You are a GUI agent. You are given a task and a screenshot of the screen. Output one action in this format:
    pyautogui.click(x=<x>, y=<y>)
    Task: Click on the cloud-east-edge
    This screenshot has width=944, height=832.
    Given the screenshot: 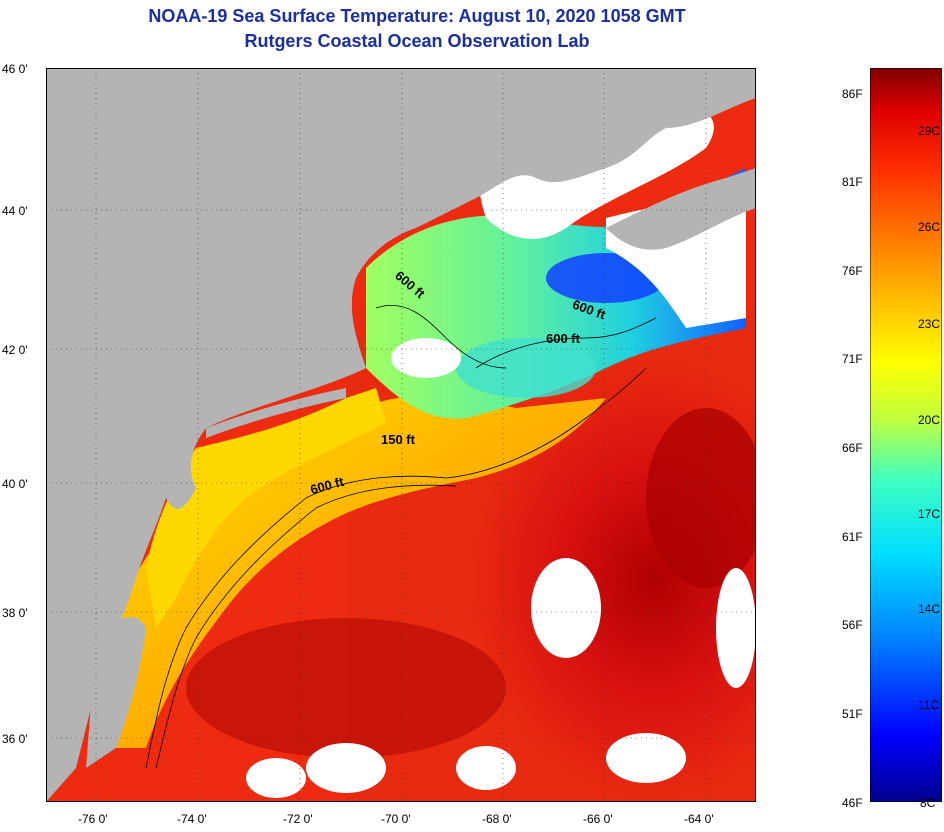 What is the action you would take?
    pyautogui.click(x=736, y=628)
    